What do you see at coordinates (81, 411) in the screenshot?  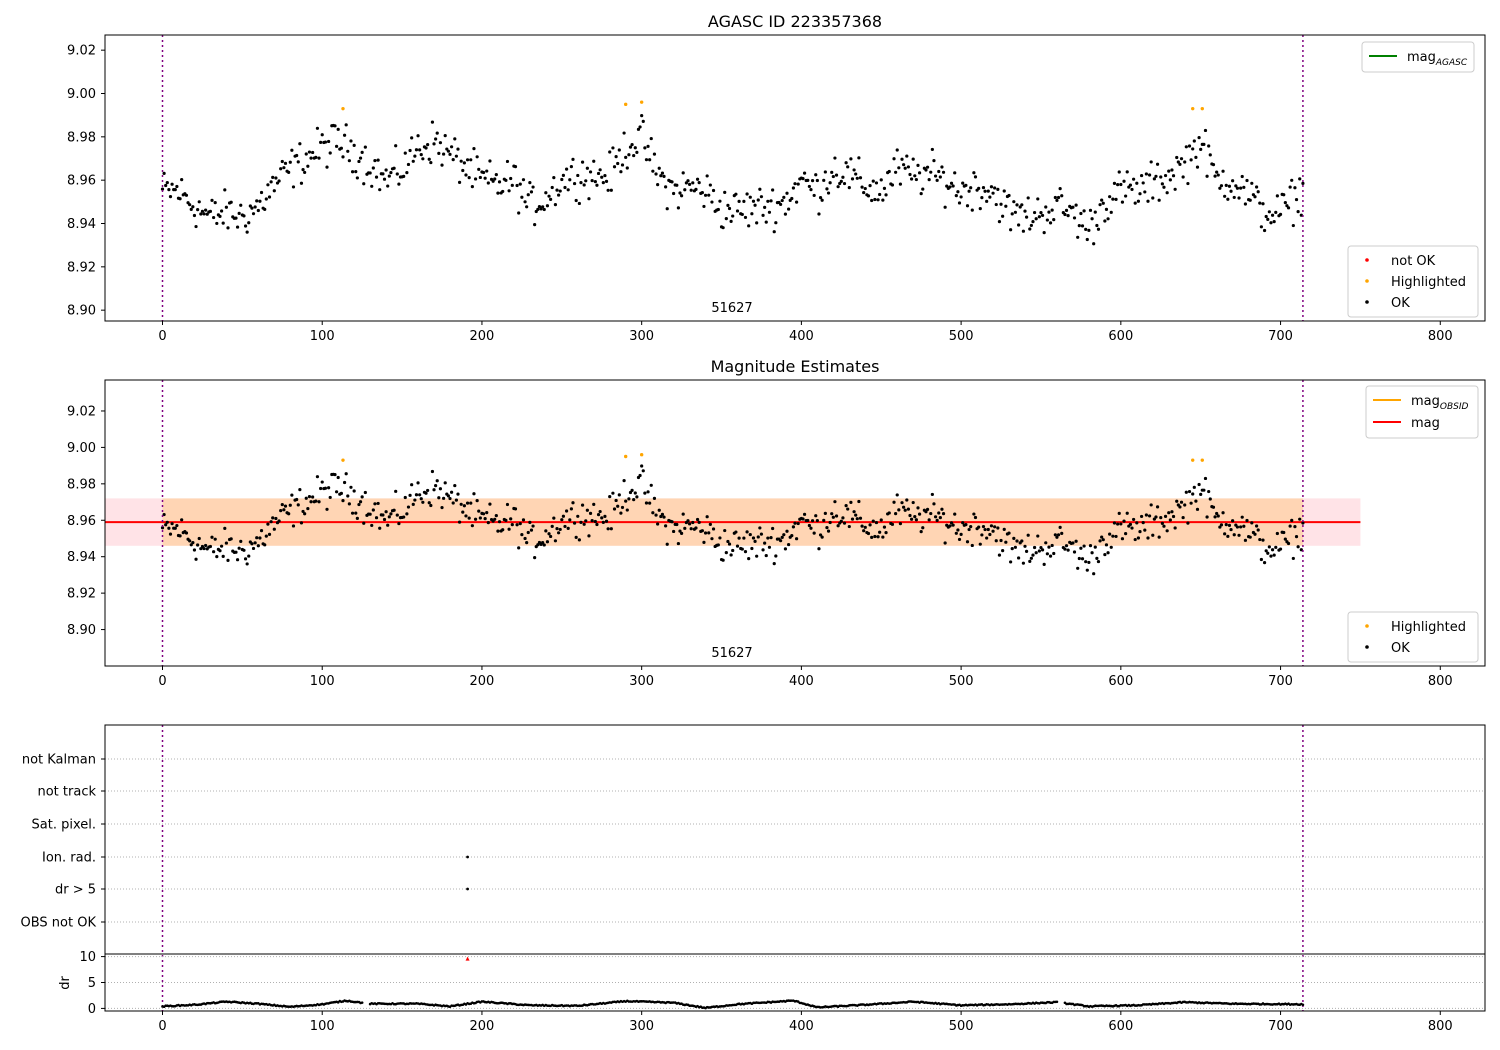 I see `y-tick-label: 9.02` at bounding box center [81, 411].